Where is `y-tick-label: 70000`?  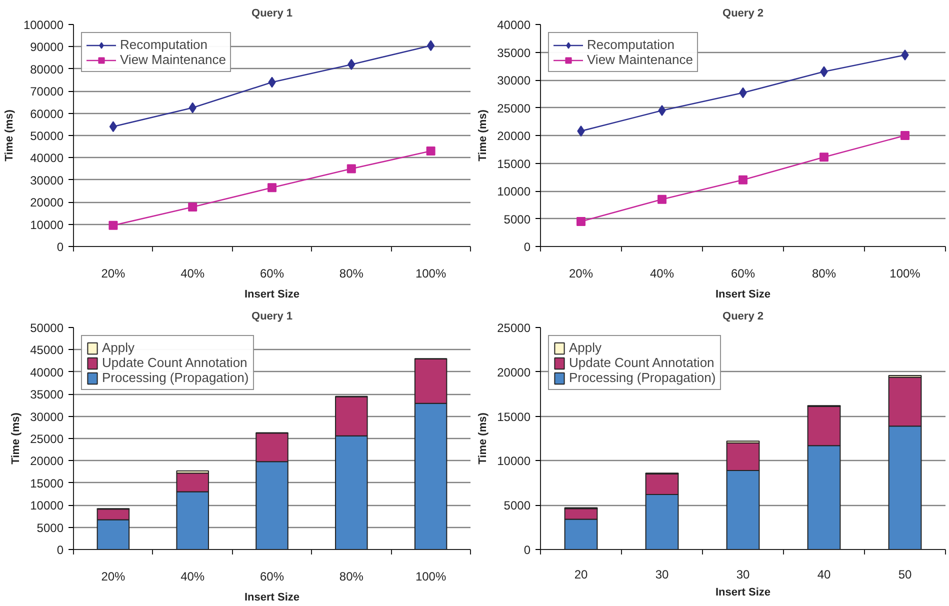
y-tick-label: 70000 is located at coordinates (47, 91).